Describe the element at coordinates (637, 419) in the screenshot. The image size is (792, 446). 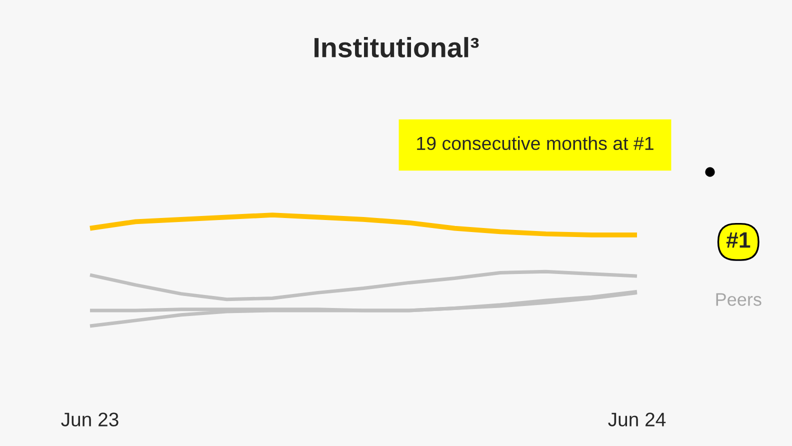
I see `x-tick-label: Jun 24` at that location.